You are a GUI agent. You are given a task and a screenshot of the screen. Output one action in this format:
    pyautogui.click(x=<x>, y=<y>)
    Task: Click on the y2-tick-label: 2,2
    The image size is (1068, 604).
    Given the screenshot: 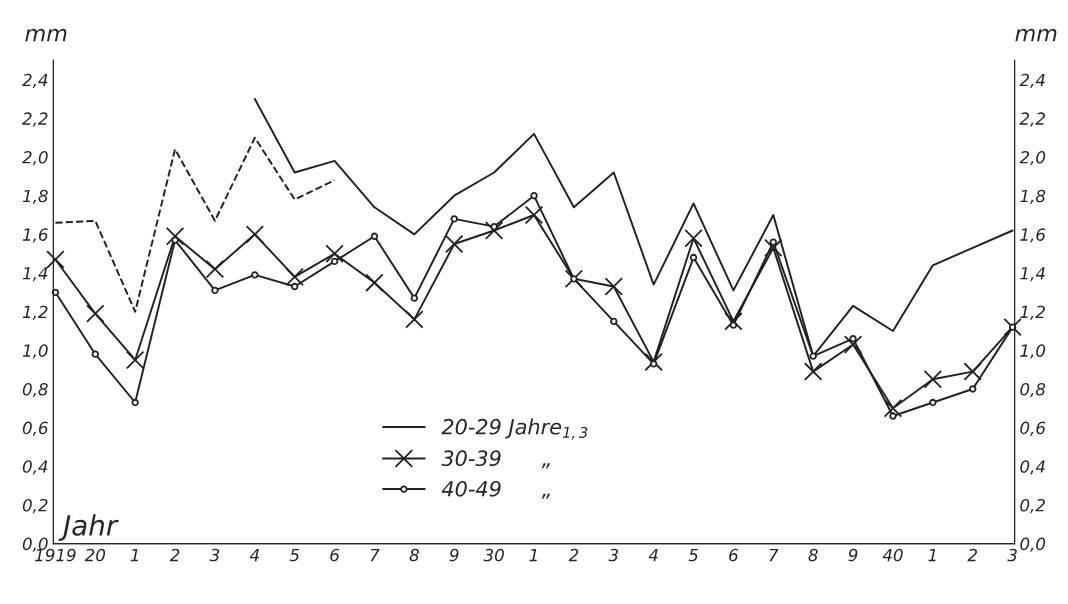 What is the action you would take?
    pyautogui.click(x=1032, y=119)
    